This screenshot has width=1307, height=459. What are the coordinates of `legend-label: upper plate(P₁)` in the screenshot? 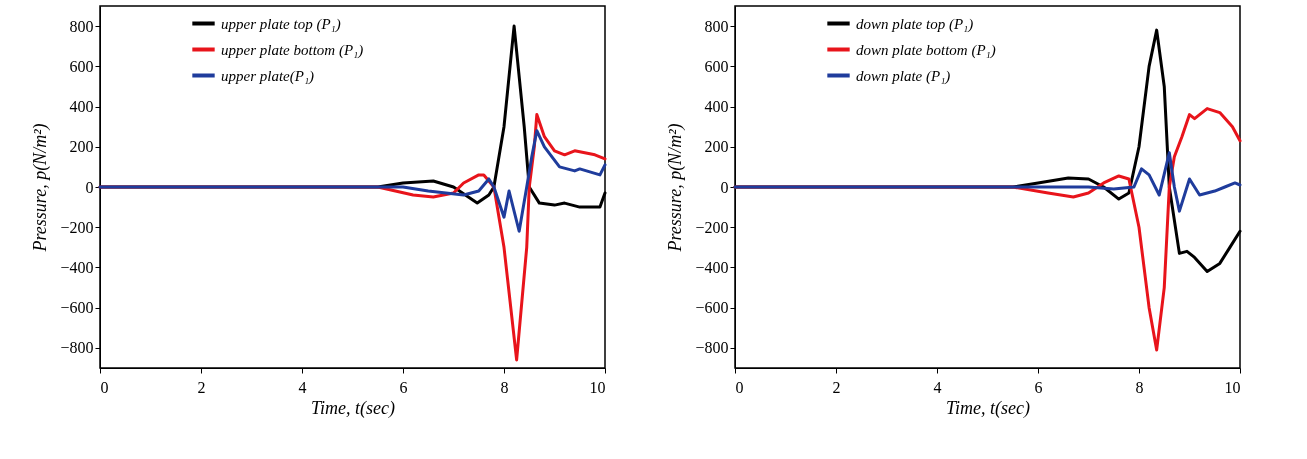 It's located at (268, 76).